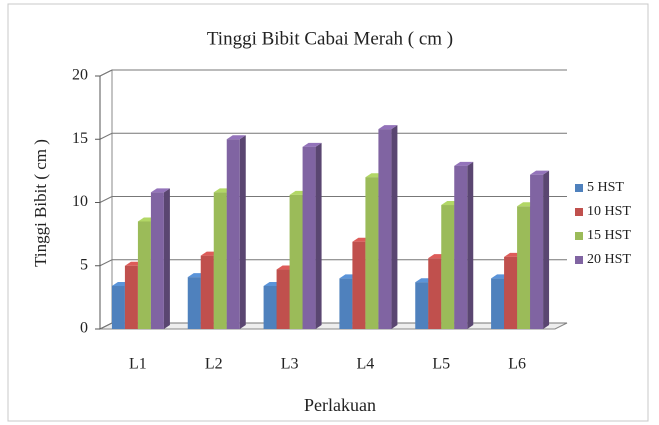 The height and width of the screenshot is (425, 659). What do you see at coordinates (441, 364) in the screenshot?
I see `x-tick-label: L5` at bounding box center [441, 364].